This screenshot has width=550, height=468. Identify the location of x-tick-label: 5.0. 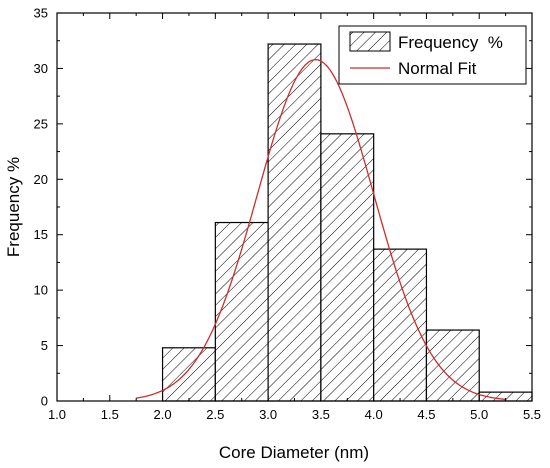
(479, 414).